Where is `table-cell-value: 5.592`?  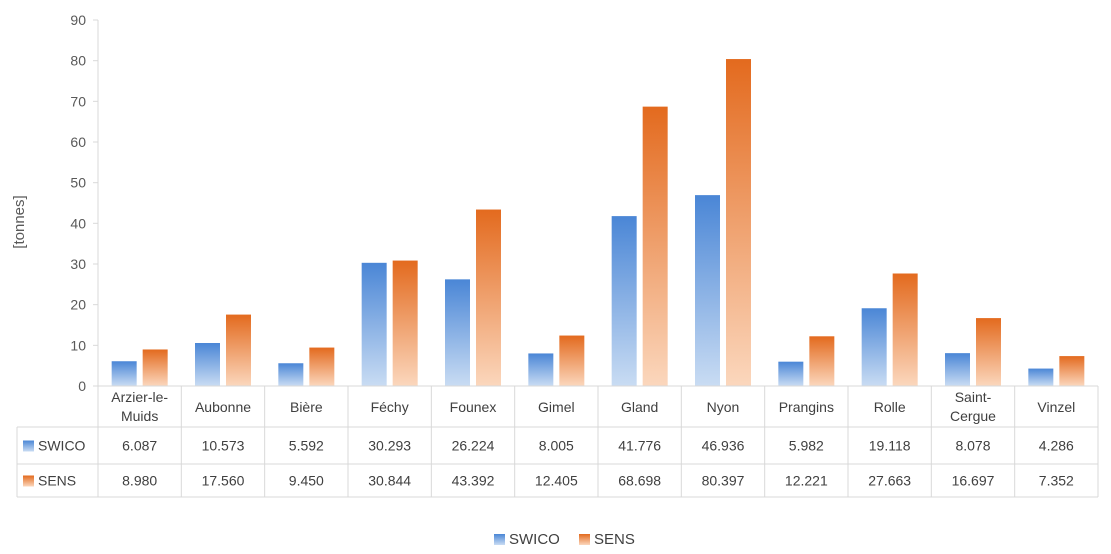
table-cell-value: 5.592 is located at coordinates (306, 446).